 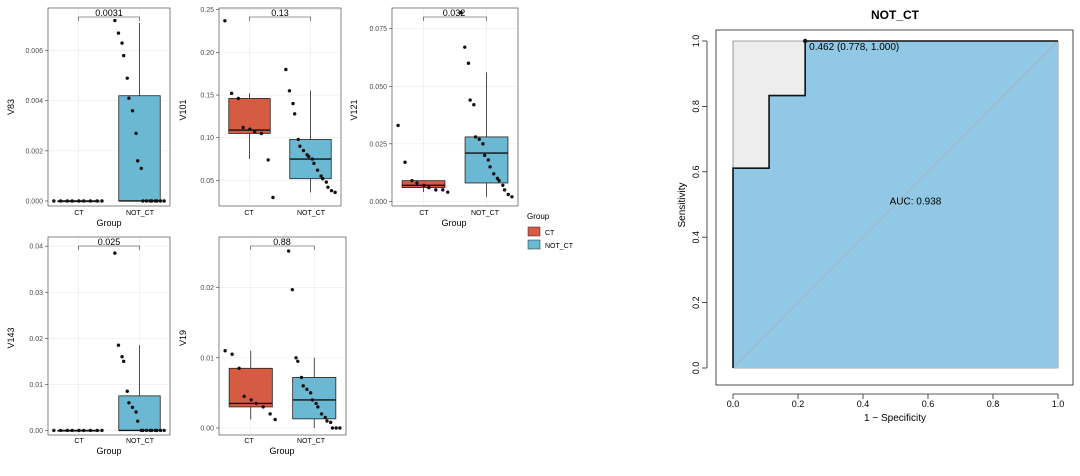 What do you see at coordinates (207, 10) in the screenshot?
I see `y-tick-label: 0.25` at bounding box center [207, 10].